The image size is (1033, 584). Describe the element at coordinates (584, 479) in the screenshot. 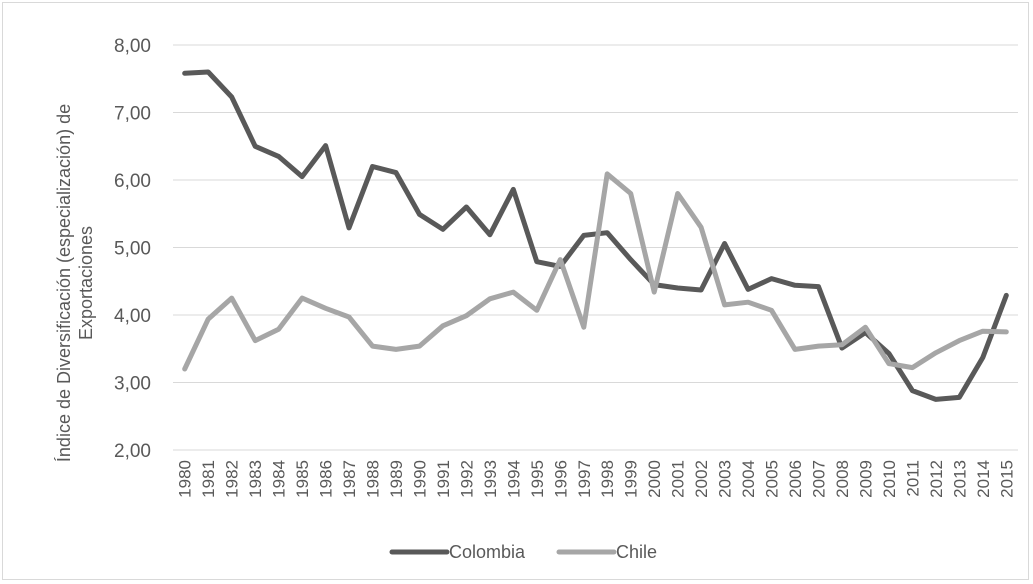

I see `x-tick-label: 1997` at that location.